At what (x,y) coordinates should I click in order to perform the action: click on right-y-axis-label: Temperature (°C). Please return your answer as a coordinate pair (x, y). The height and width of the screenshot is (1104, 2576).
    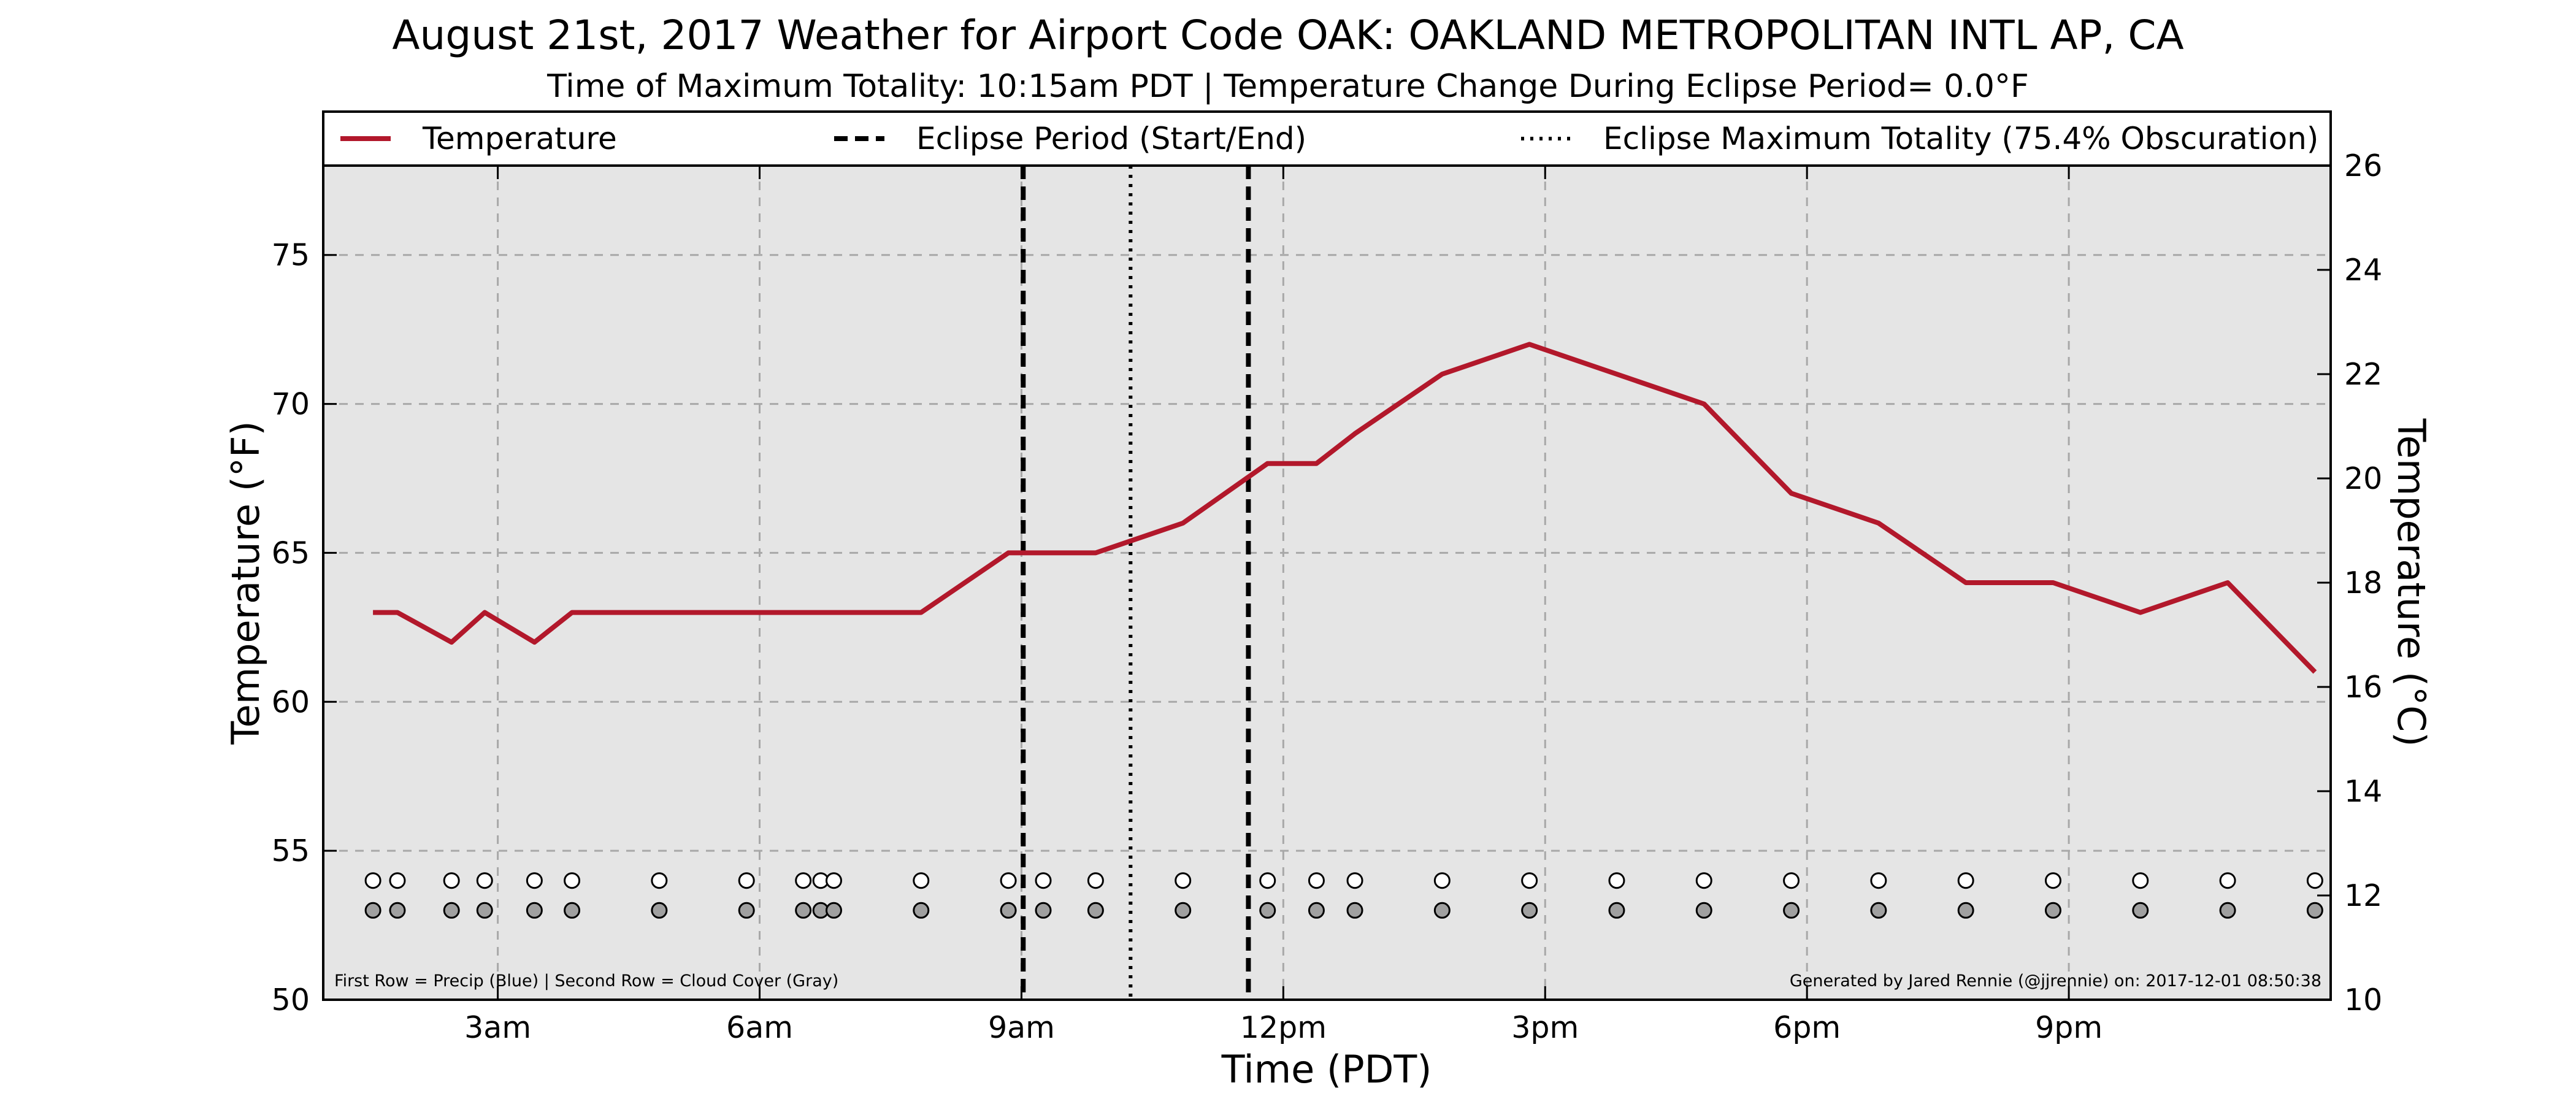
    Looking at the image, I should click on (2411, 582).